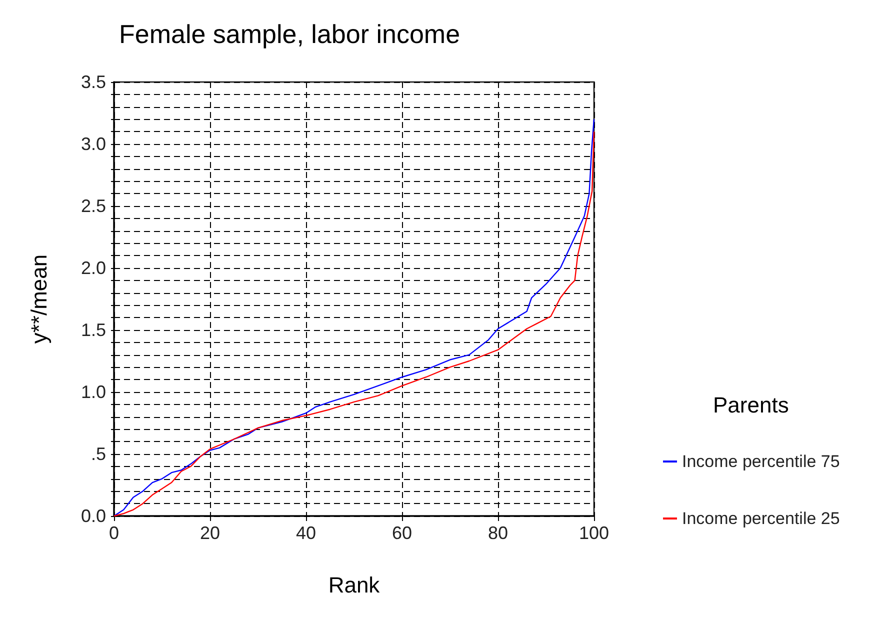  I want to click on x-tick-label: 20, so click(210, 533).